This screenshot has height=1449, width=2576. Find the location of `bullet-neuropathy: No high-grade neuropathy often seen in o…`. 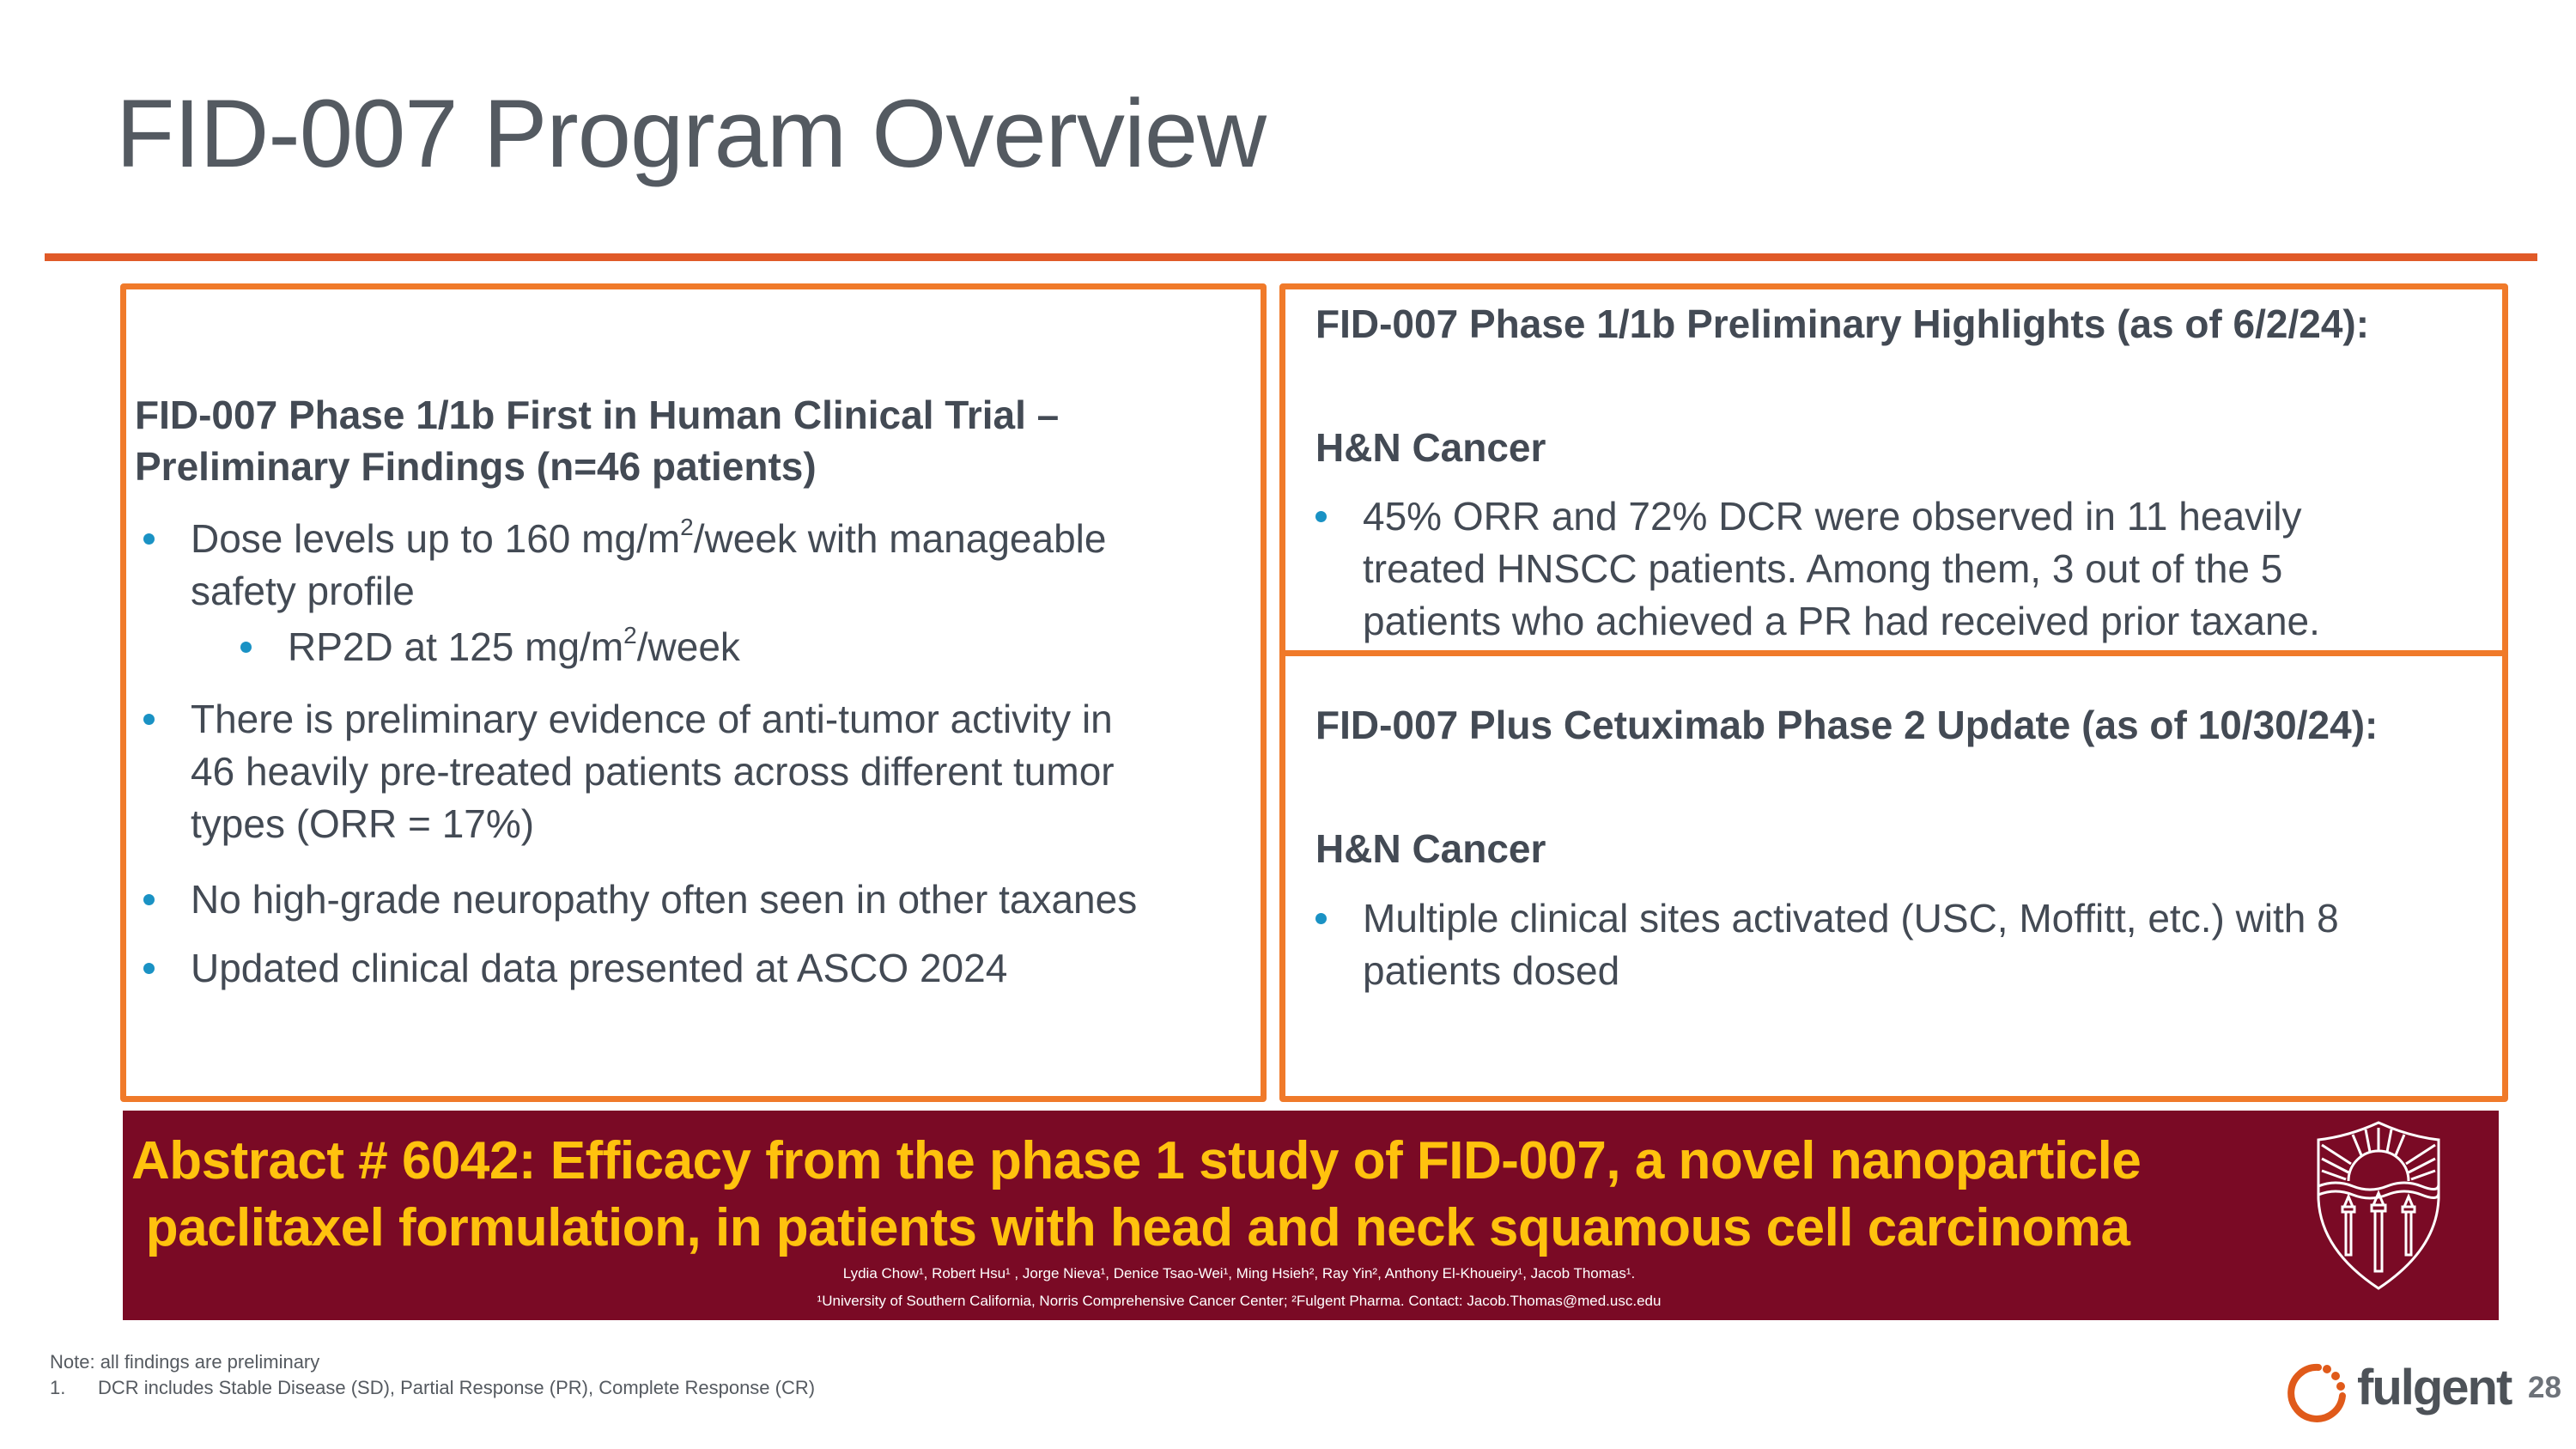

bullet-neuropathy: No high-grade neuropathy often seen in o… is located at coordinates (702, 900).